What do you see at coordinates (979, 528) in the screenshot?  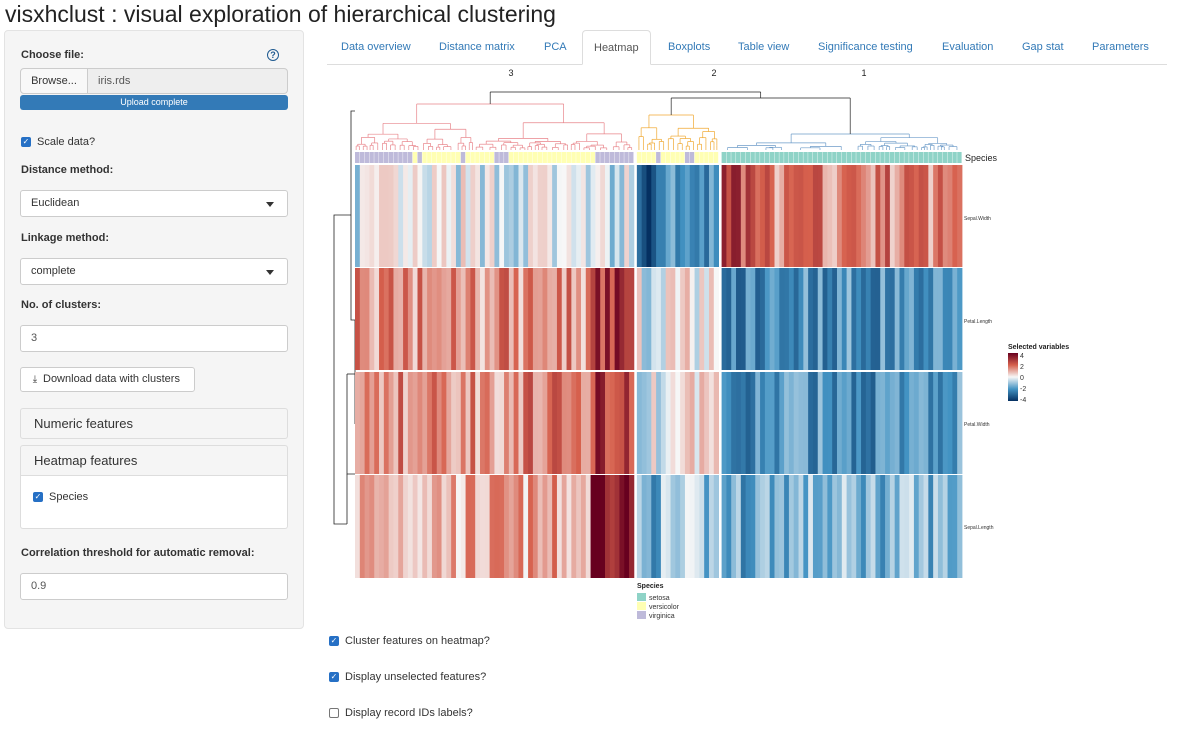 I see `row-label-sepal-length: Sepal.Length` at bounding box center [979, 528].